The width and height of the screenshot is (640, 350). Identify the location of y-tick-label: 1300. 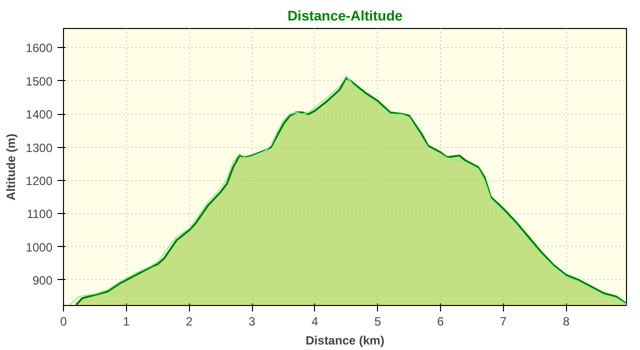
(39, 147).